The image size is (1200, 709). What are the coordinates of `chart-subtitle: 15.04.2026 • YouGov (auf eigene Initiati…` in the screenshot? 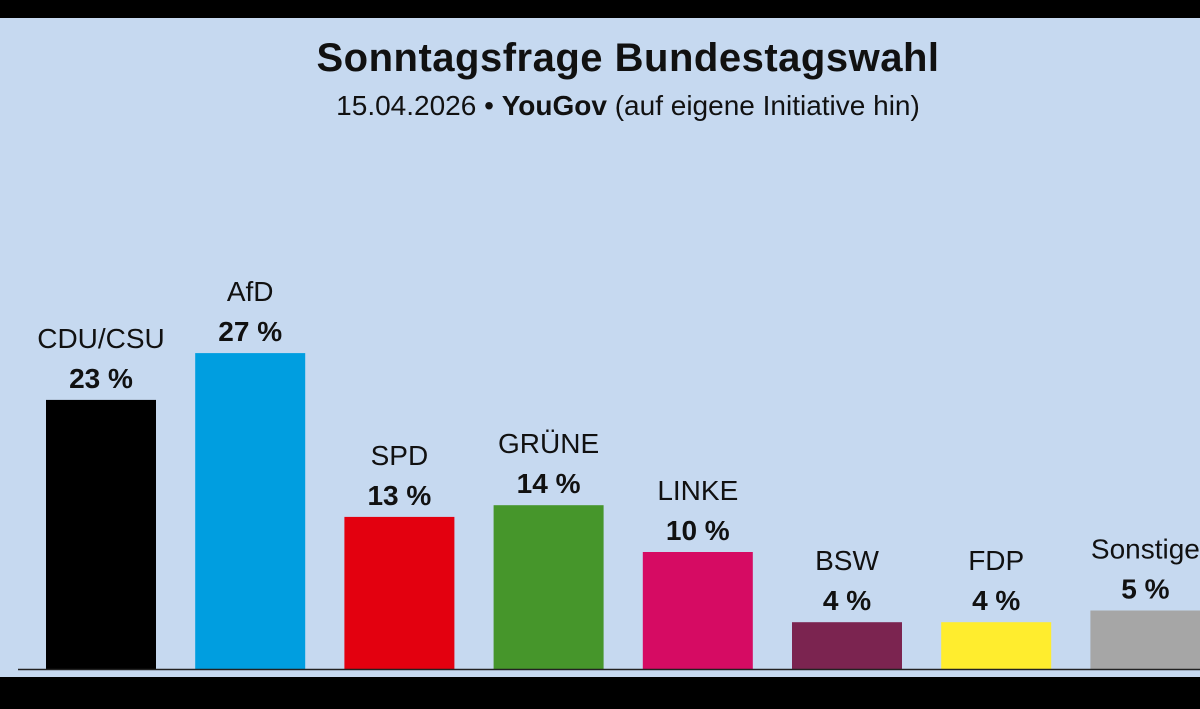 It's located at (600, 106).